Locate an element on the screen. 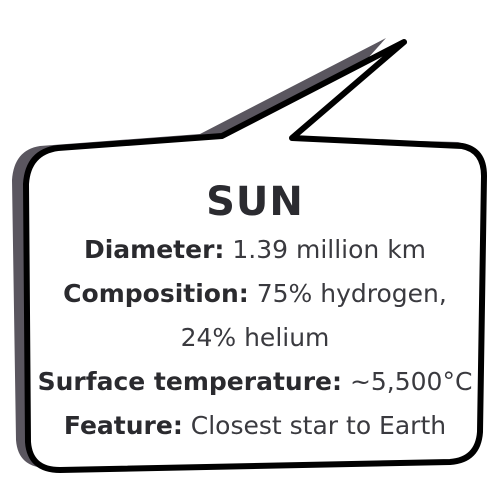  fact-label: Feature: is located at coordinates (123, 425).